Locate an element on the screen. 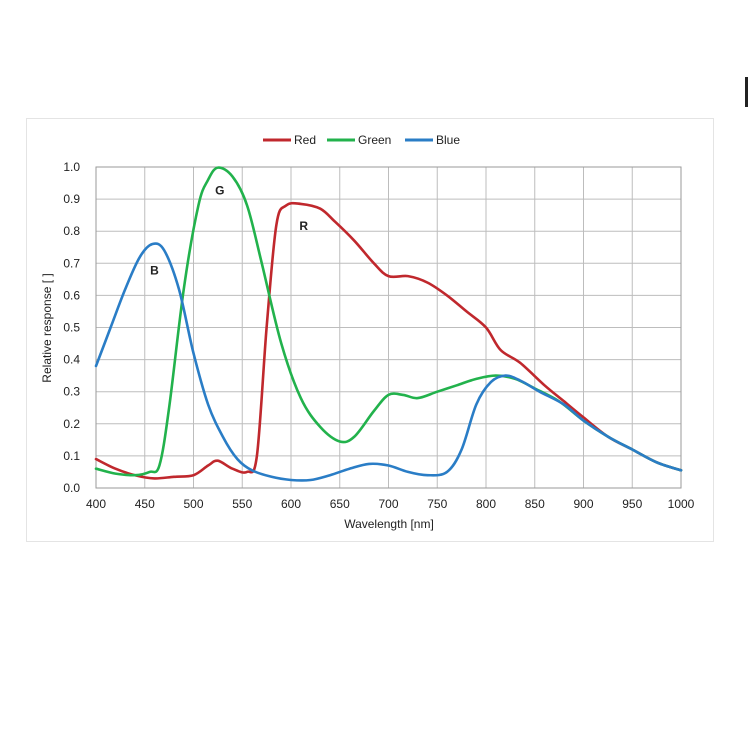 The width and height of the screenshot is (750, 750). y-tick-label: 0.4 is located at coordinates (71, 360).